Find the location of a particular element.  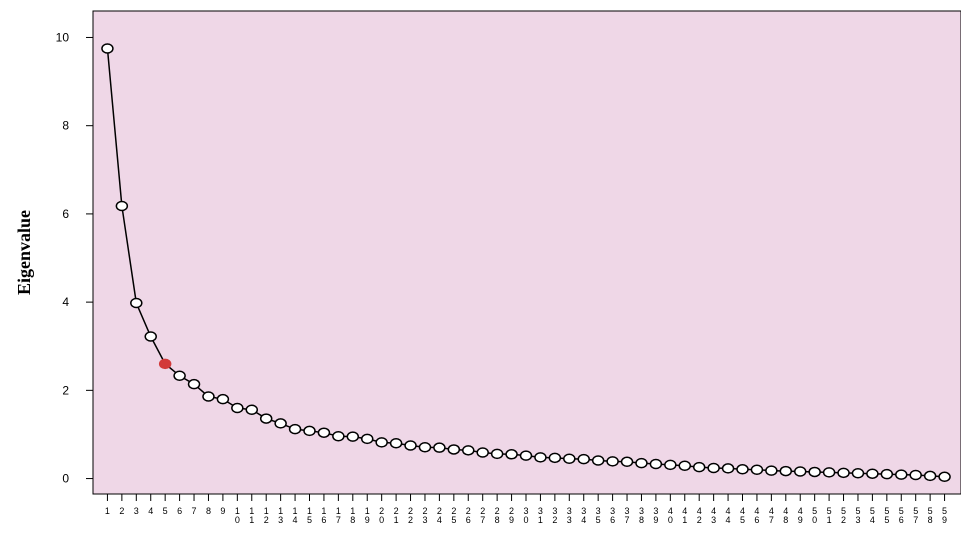

x-tick-label: 8 is located at coordinates (208, 511).